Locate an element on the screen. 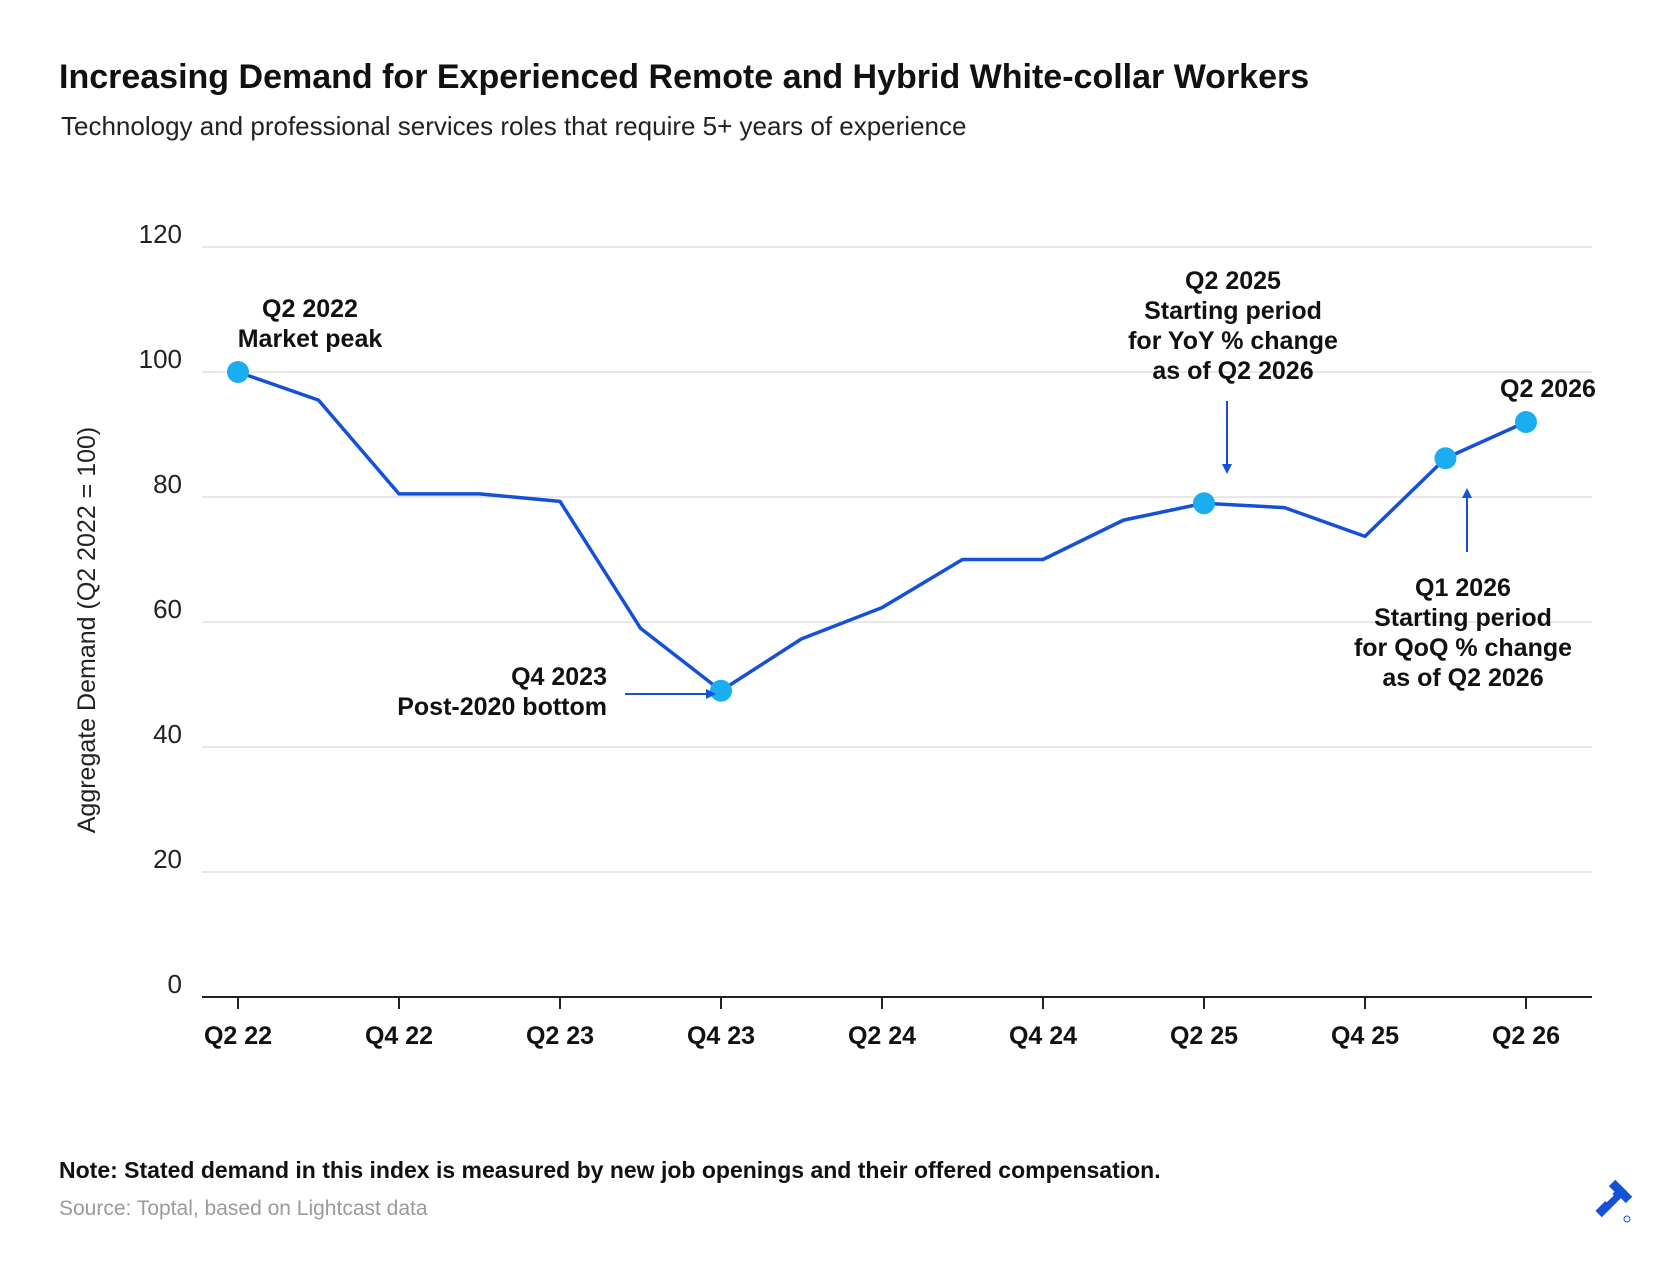  annotation-line: Q4 2023 is located at coordinates (559, 677).